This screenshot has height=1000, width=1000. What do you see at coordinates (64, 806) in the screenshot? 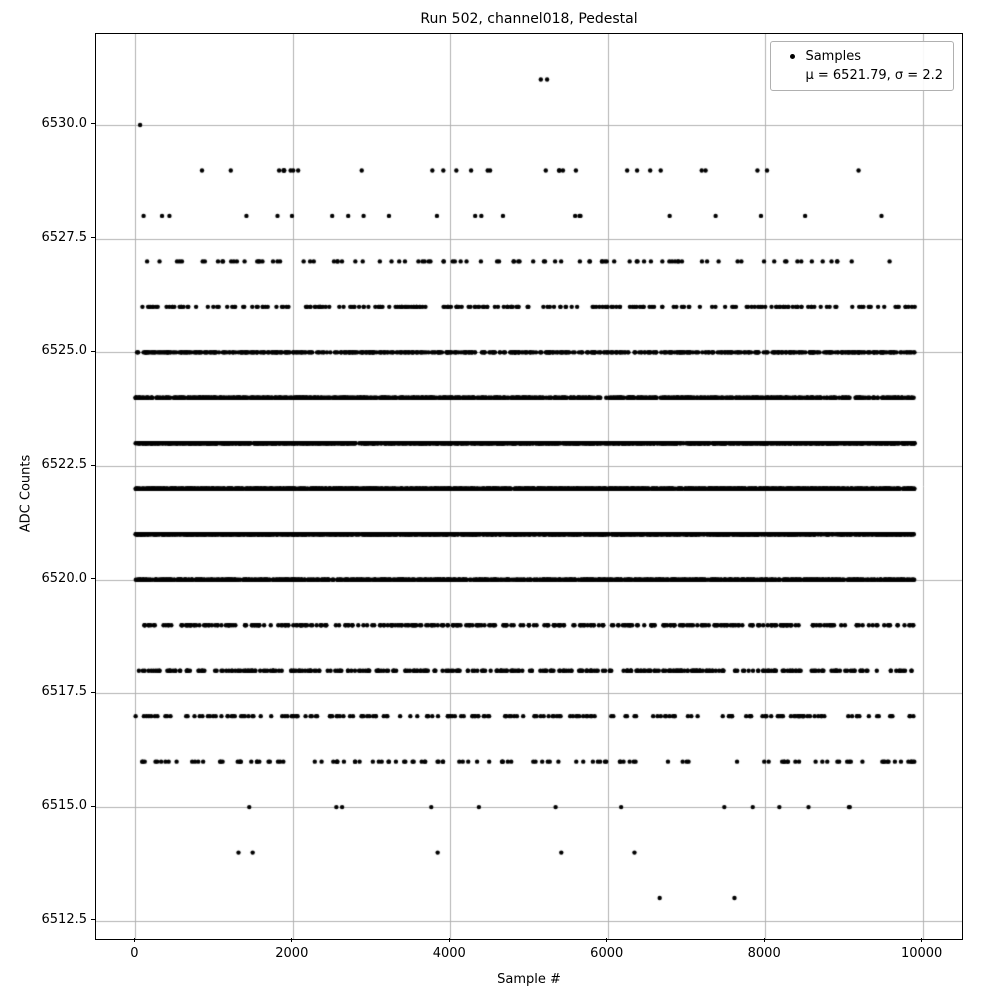
I see `y-tick-label: 6515.0` at bounding box center [64, 806].